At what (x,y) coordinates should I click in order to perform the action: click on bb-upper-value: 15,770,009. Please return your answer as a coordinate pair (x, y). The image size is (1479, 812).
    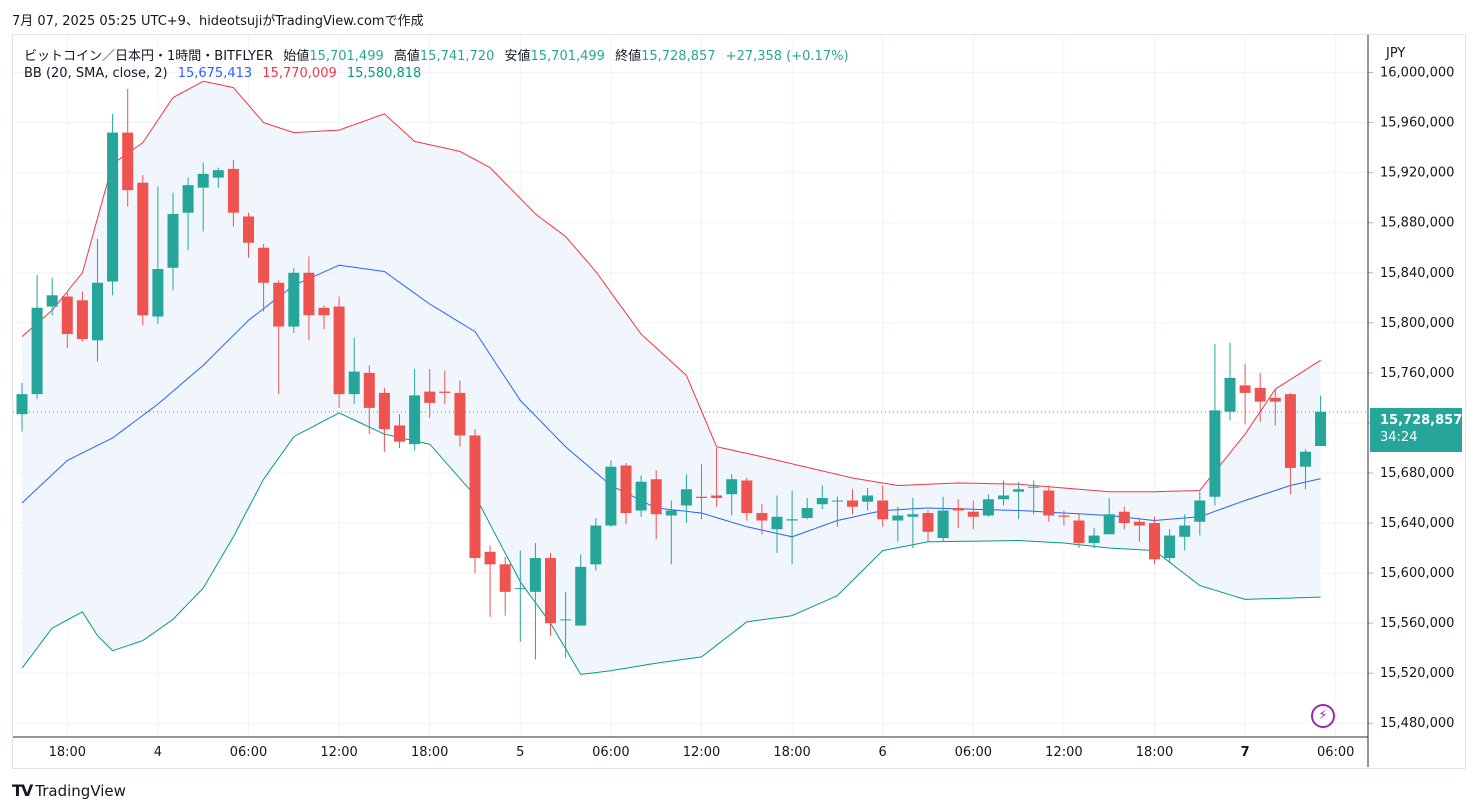
    Looking at the image, I should click on (299, 73).